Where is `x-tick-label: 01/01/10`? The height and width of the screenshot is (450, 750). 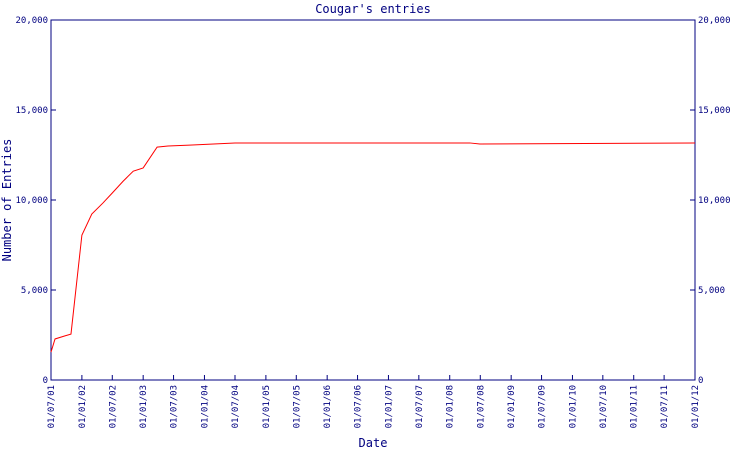
x-tick-label: 01/01/10 is located at coordinates (573, 406).